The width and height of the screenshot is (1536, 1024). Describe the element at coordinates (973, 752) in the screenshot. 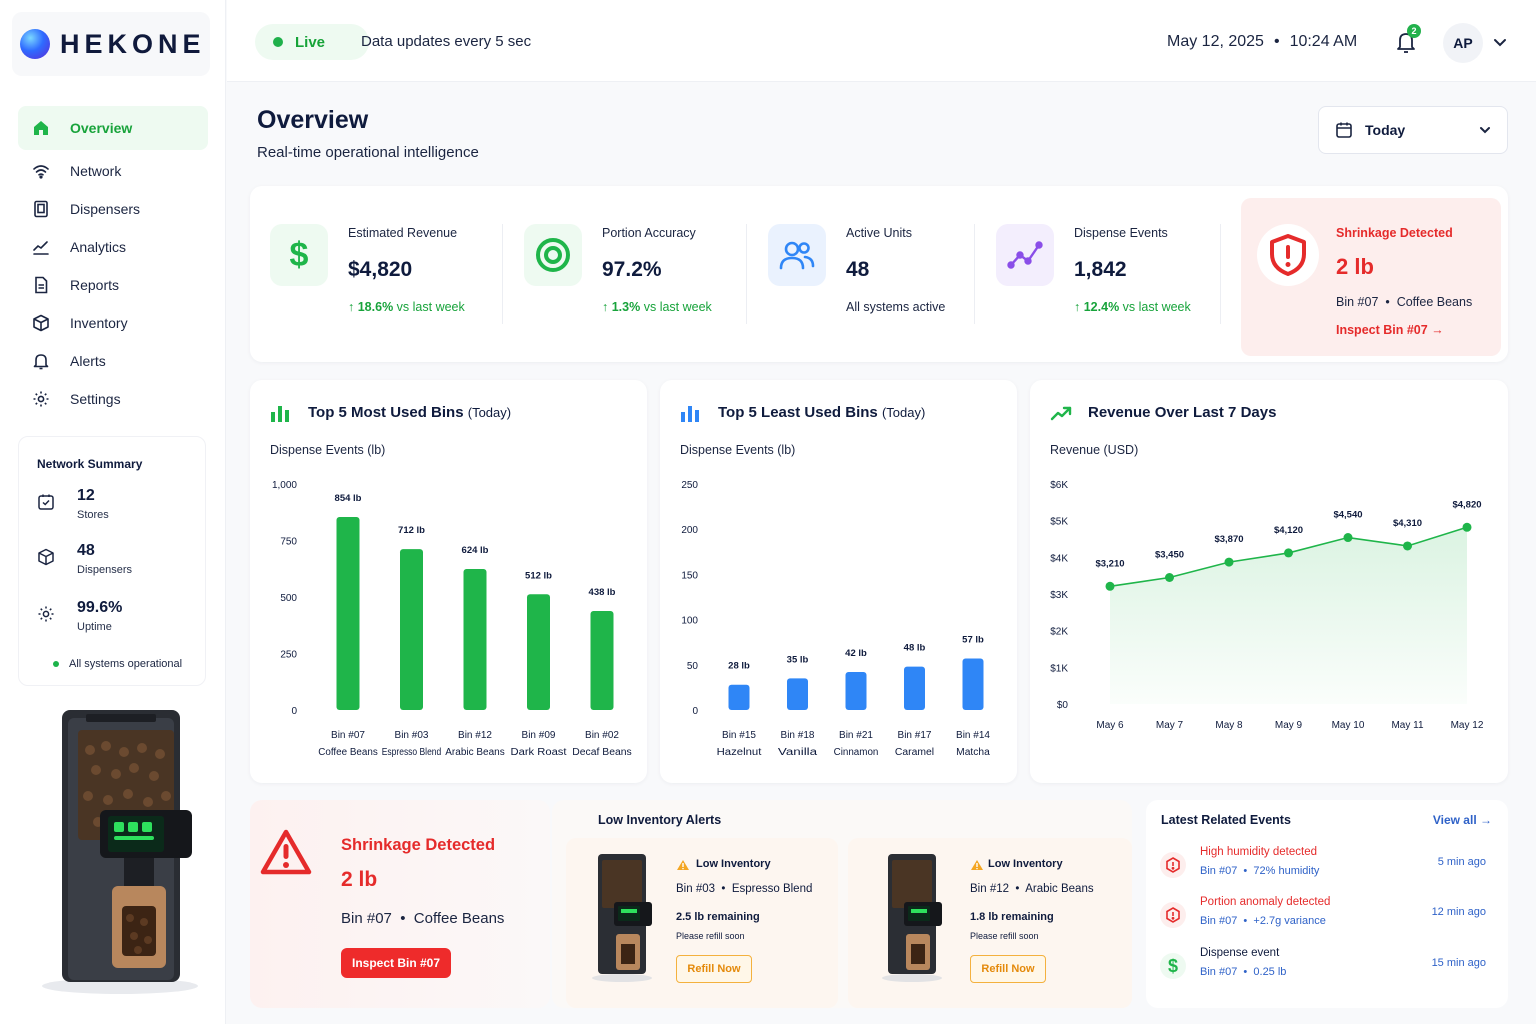

I see `x-sublabel: Matcha` at that location.